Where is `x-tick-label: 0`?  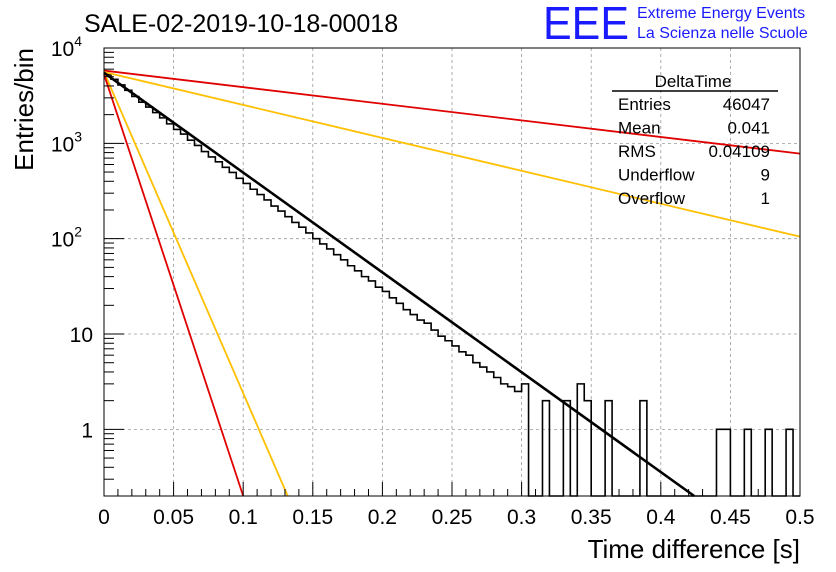 x-tick-label: 0 is located at coordinates (104, 517).